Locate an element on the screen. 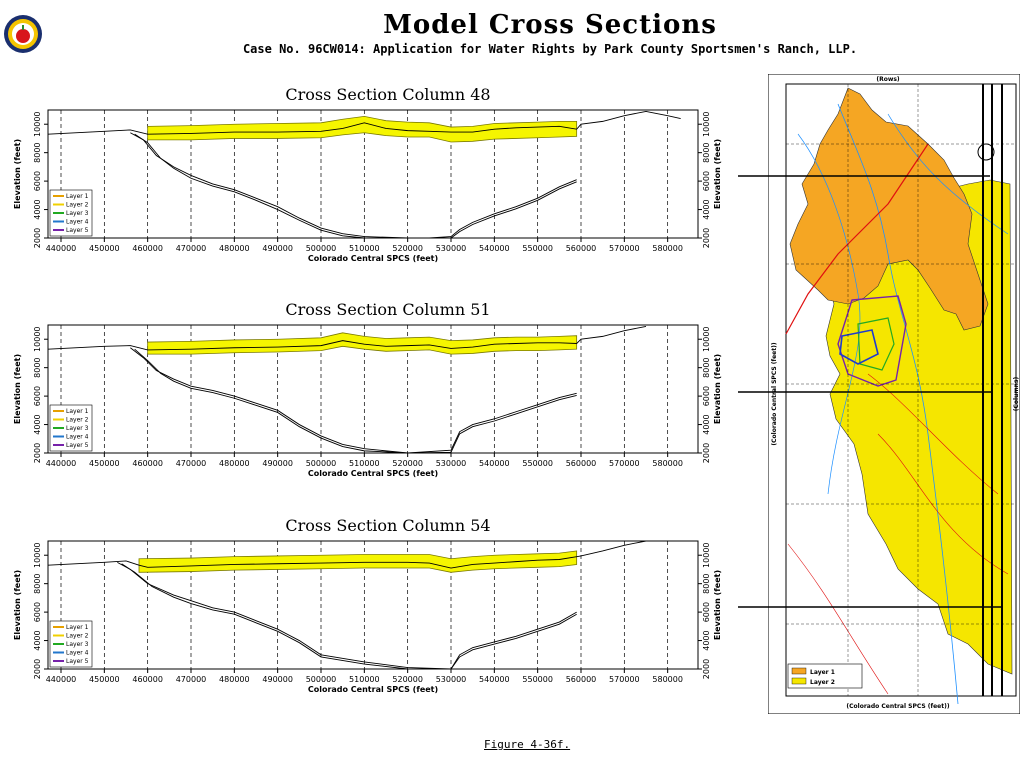  map-compass-icon is located at coordinates (986, 152).